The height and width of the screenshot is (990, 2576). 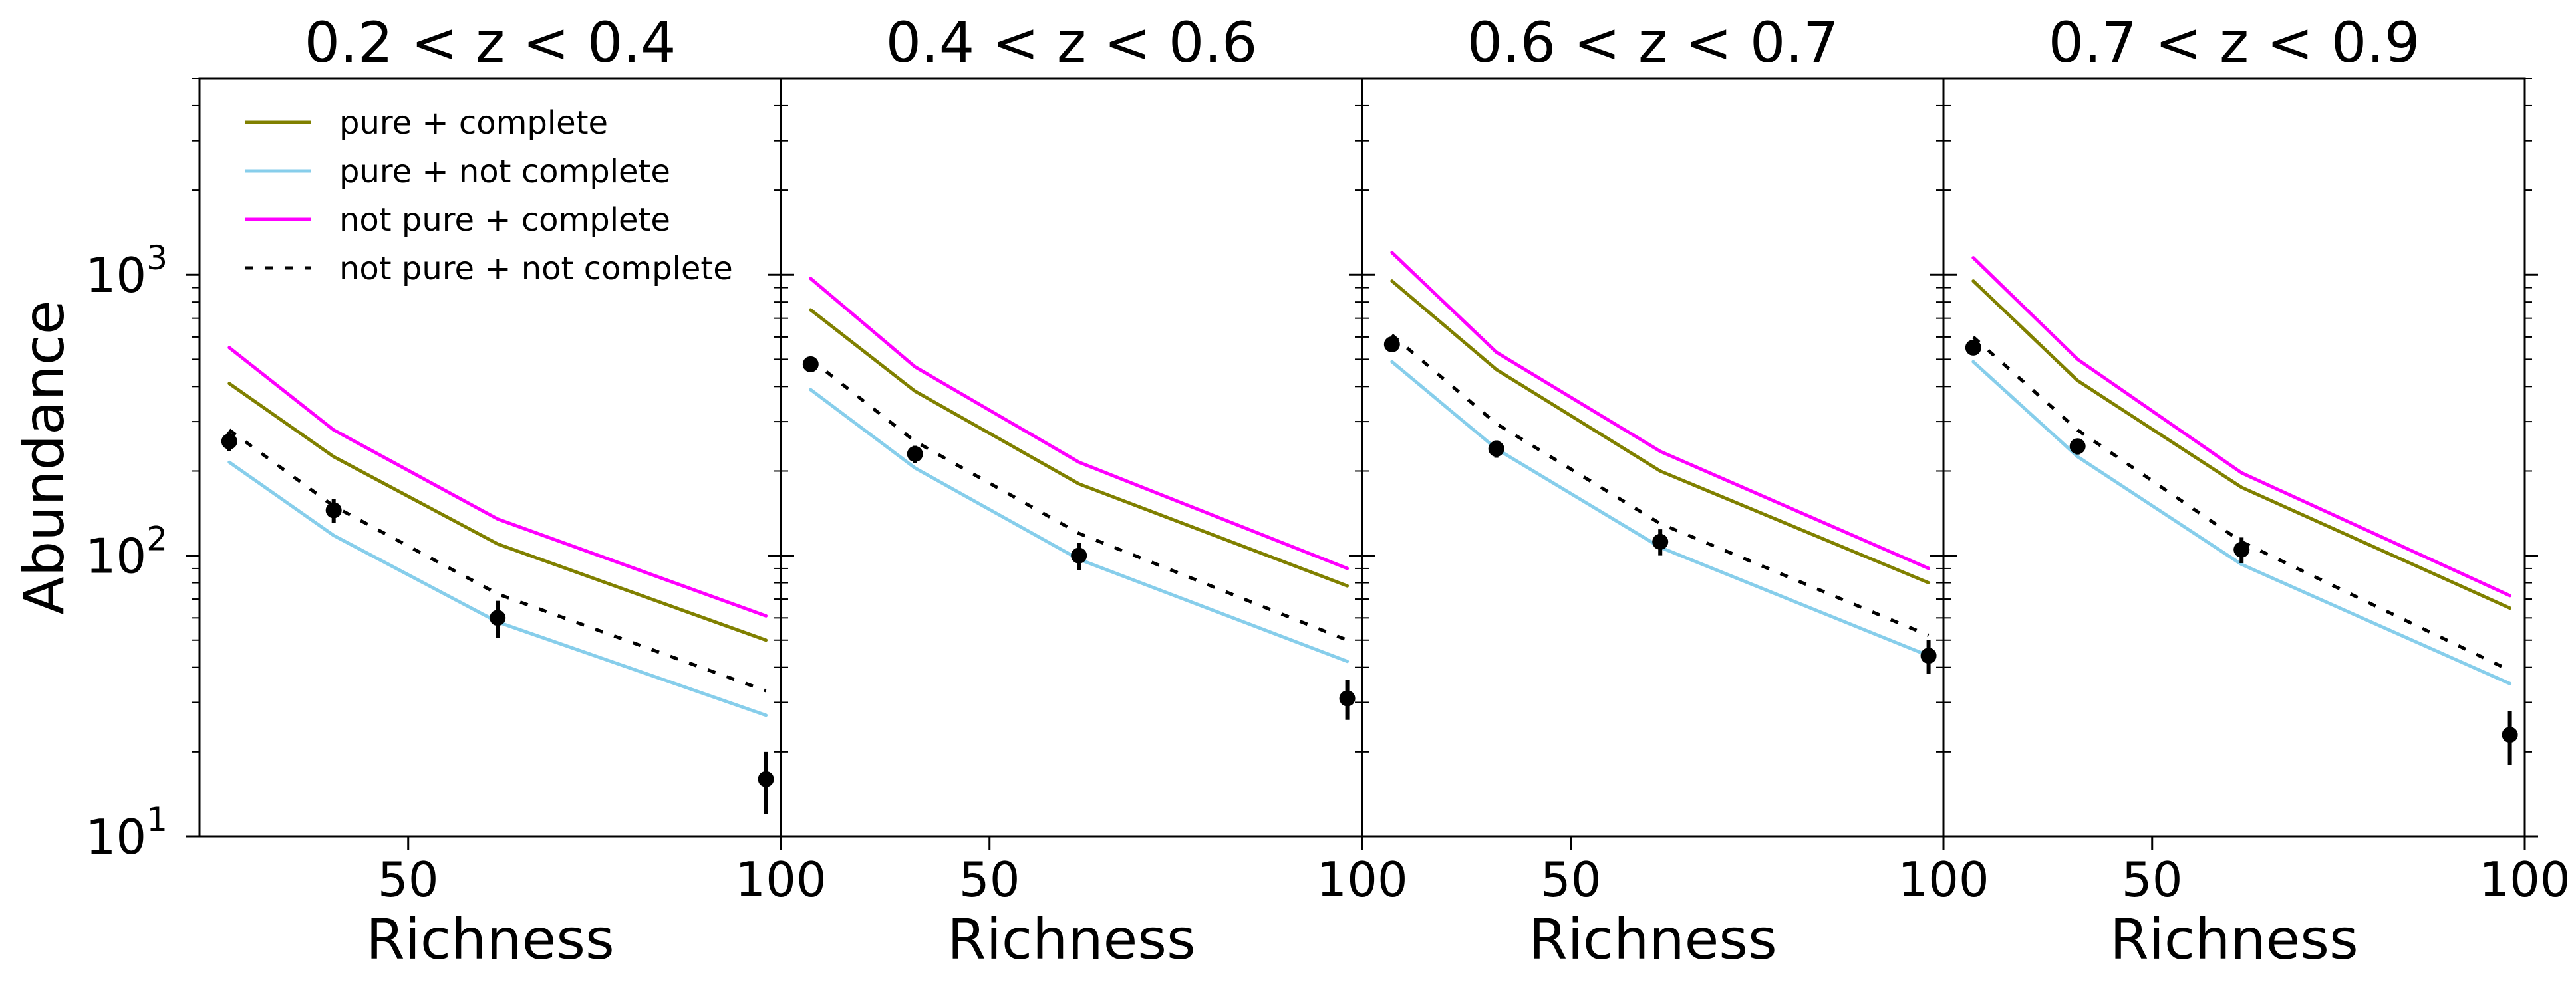 What do you see at coordinates (504, 220) in the screenshot?
I see `legend-label: not pure + complete` at bounding box center [504, 220].